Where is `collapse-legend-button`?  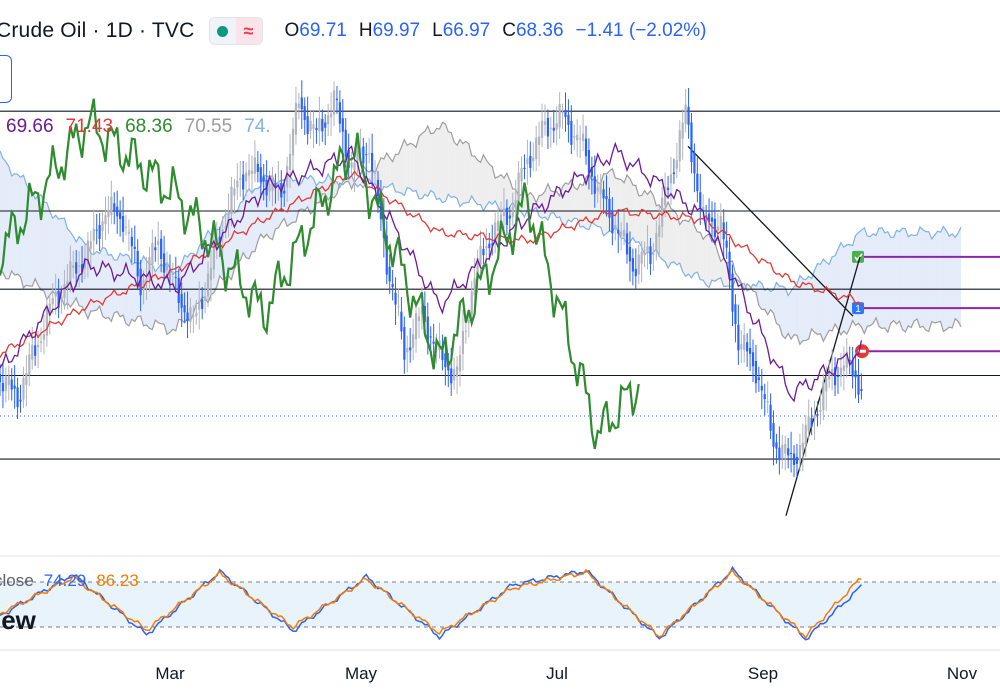
collapse-legend-button is located at coordinates (6, 79).